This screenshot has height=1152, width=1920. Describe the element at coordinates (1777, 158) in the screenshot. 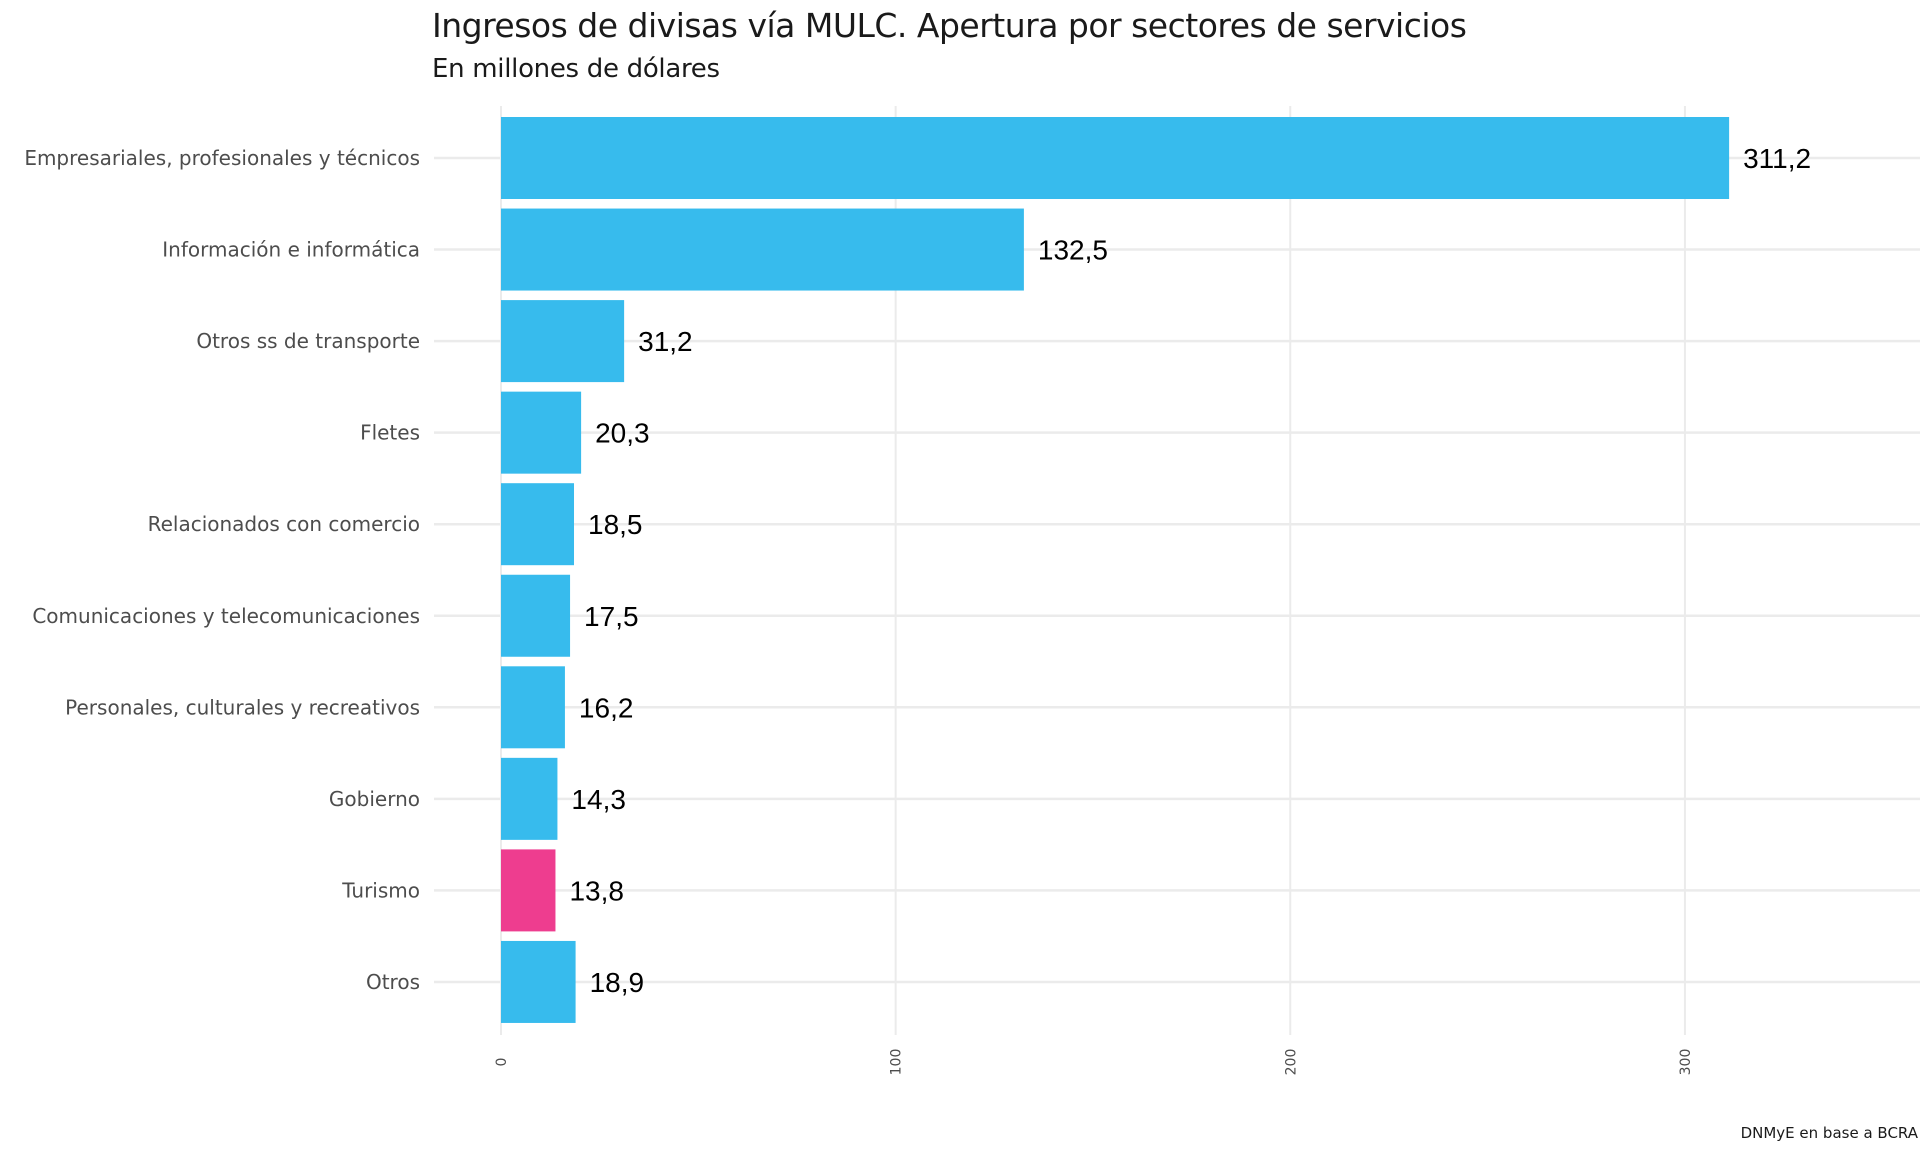

I see `data-label: 311,2` at that location.